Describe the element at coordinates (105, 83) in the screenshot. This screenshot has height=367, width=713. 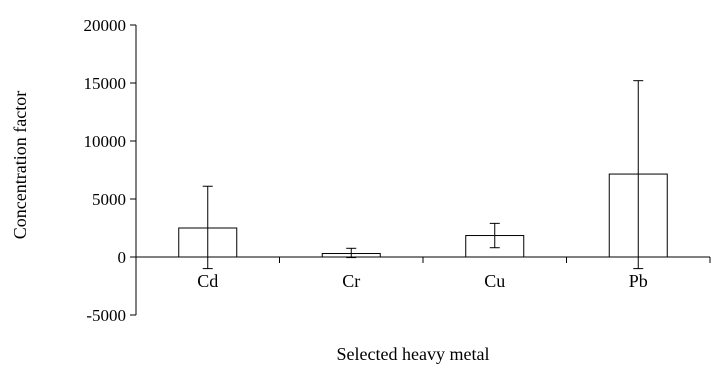
I see `y-tick-label: 15000` at that location.